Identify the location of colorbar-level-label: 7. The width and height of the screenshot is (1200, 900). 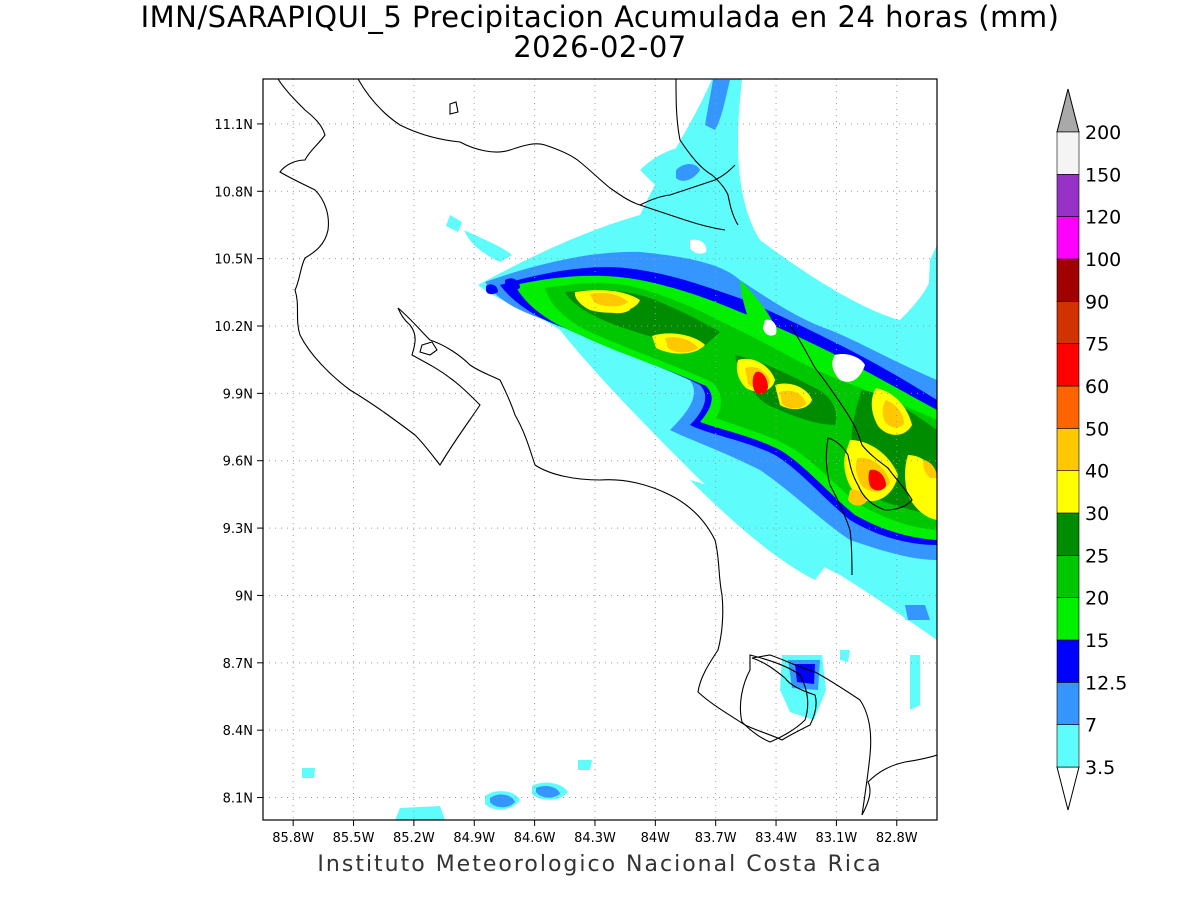
(1091, 726).